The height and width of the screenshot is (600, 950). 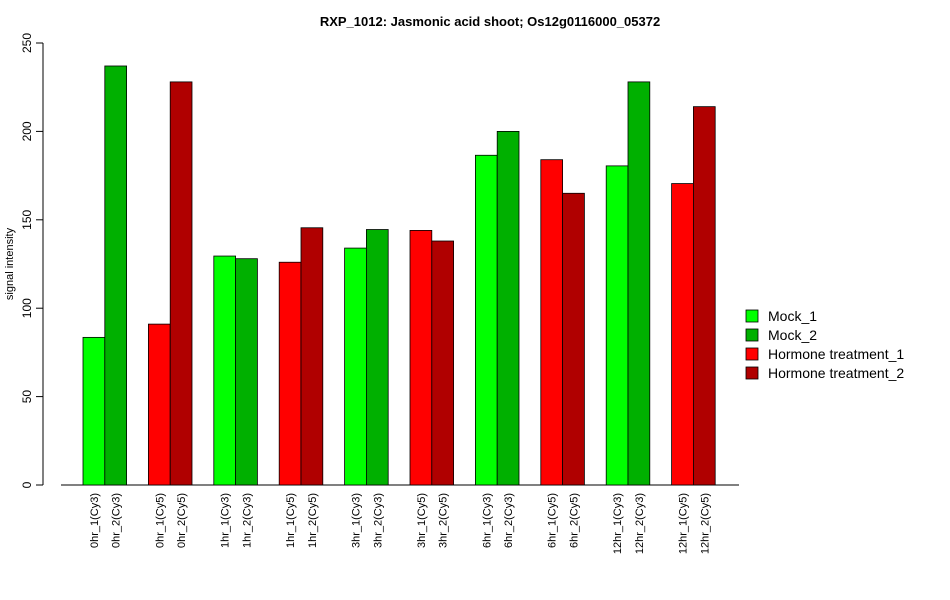 I want to click on x-tick-label: 12hr_1(Cy3), so click(x=618, y=523).